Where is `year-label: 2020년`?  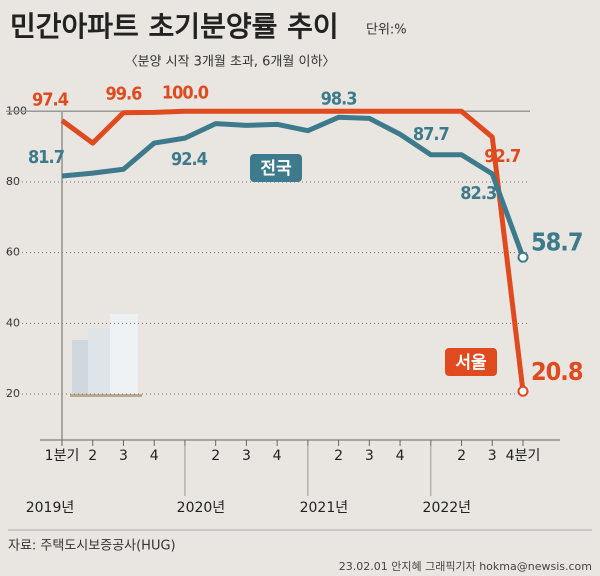
year-label: 2020년 is located at coordinates (201, 508).